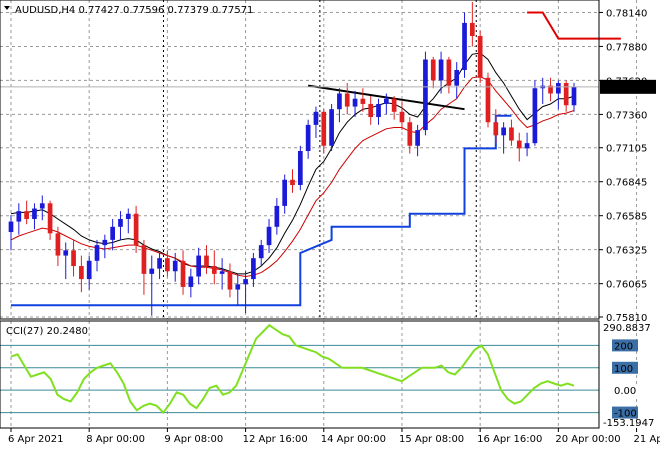 The width and height of the screenshot is (660, 450). Describe the element at coordinates (626, 318) in the screenshot. I see `y-tick-label: 0.75810` at that location.